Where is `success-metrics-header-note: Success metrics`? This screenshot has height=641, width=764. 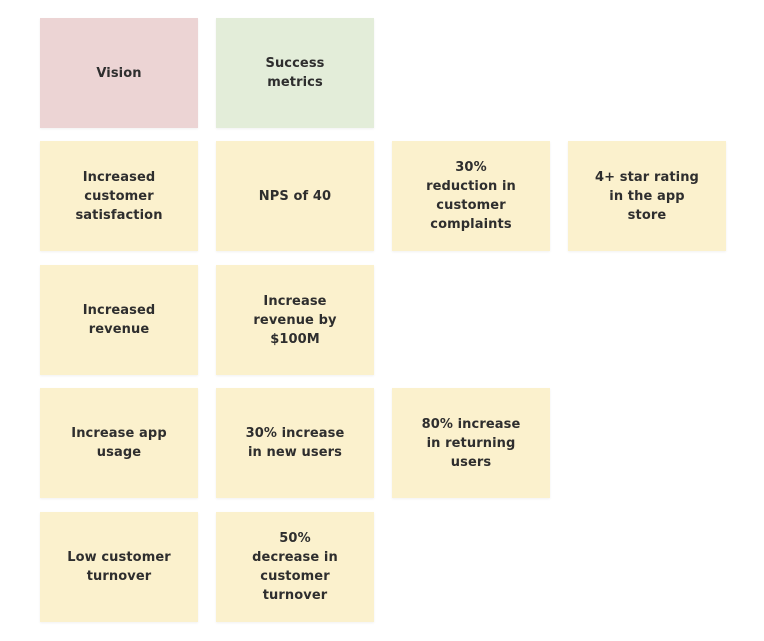
success-metrics-header-note: Success metrics is located at coordinates (295, 73).